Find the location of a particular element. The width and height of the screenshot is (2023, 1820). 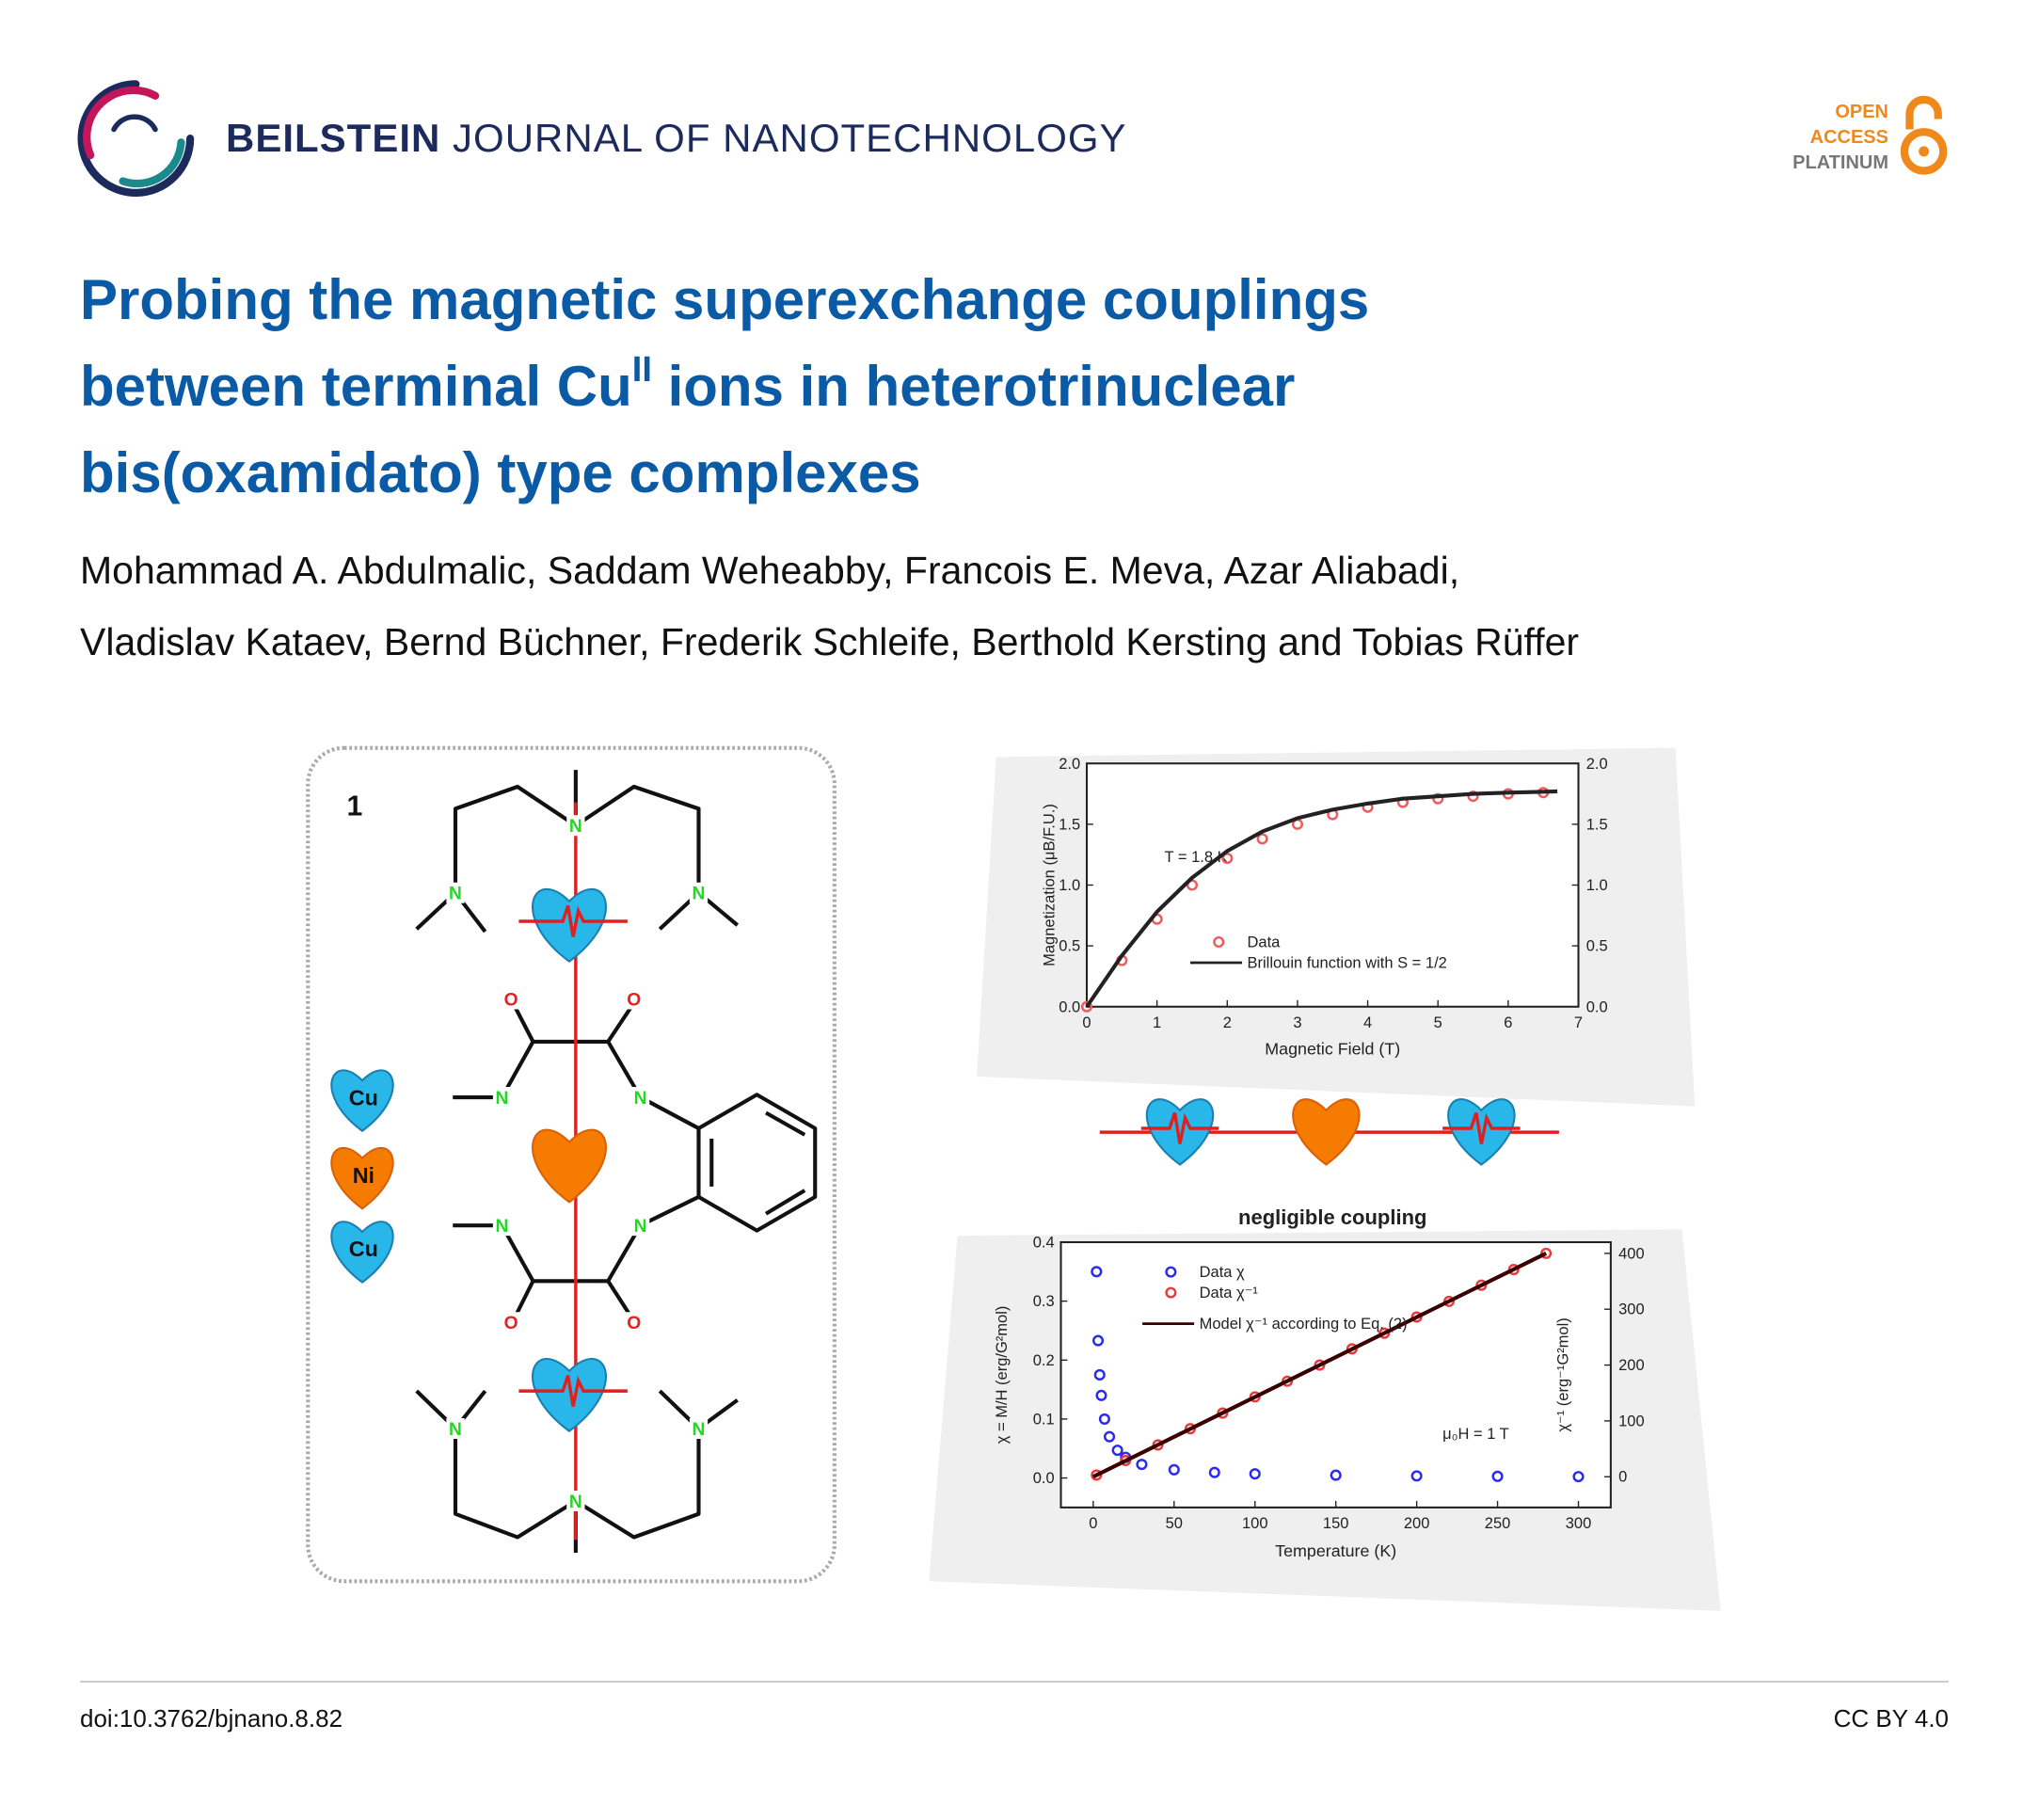

legend-label: Data is located at coordinates (1265, 943).